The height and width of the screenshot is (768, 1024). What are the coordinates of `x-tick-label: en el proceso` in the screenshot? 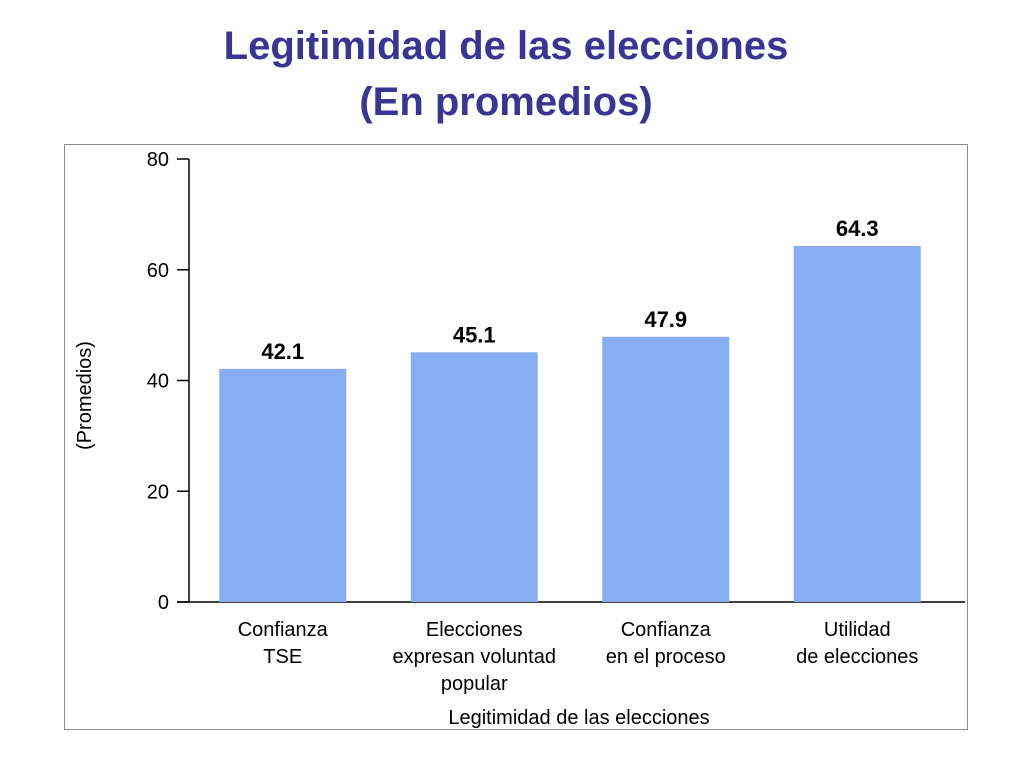 It's located at (666, 657).